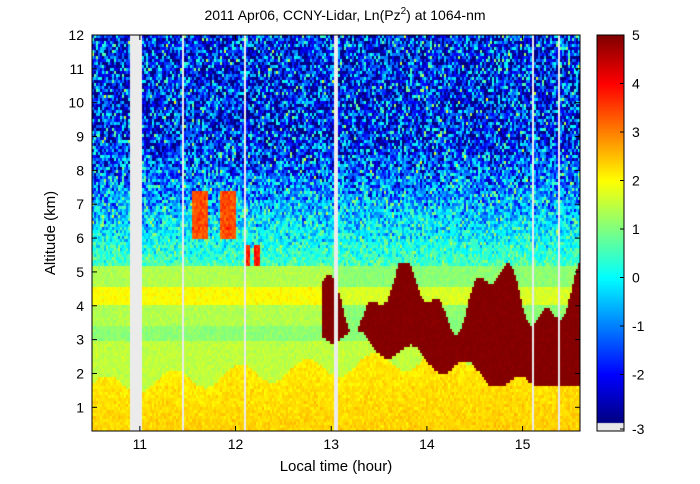  I want to click on colorbar-tick-label: 3, so click(636, 132).